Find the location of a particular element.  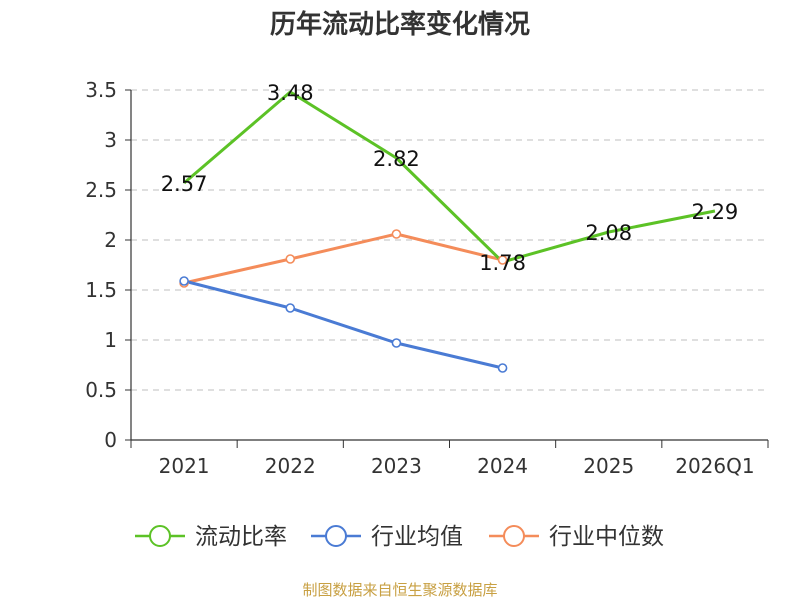

x-tick-label: 2026Q1 is located at coordinates (714, 466).